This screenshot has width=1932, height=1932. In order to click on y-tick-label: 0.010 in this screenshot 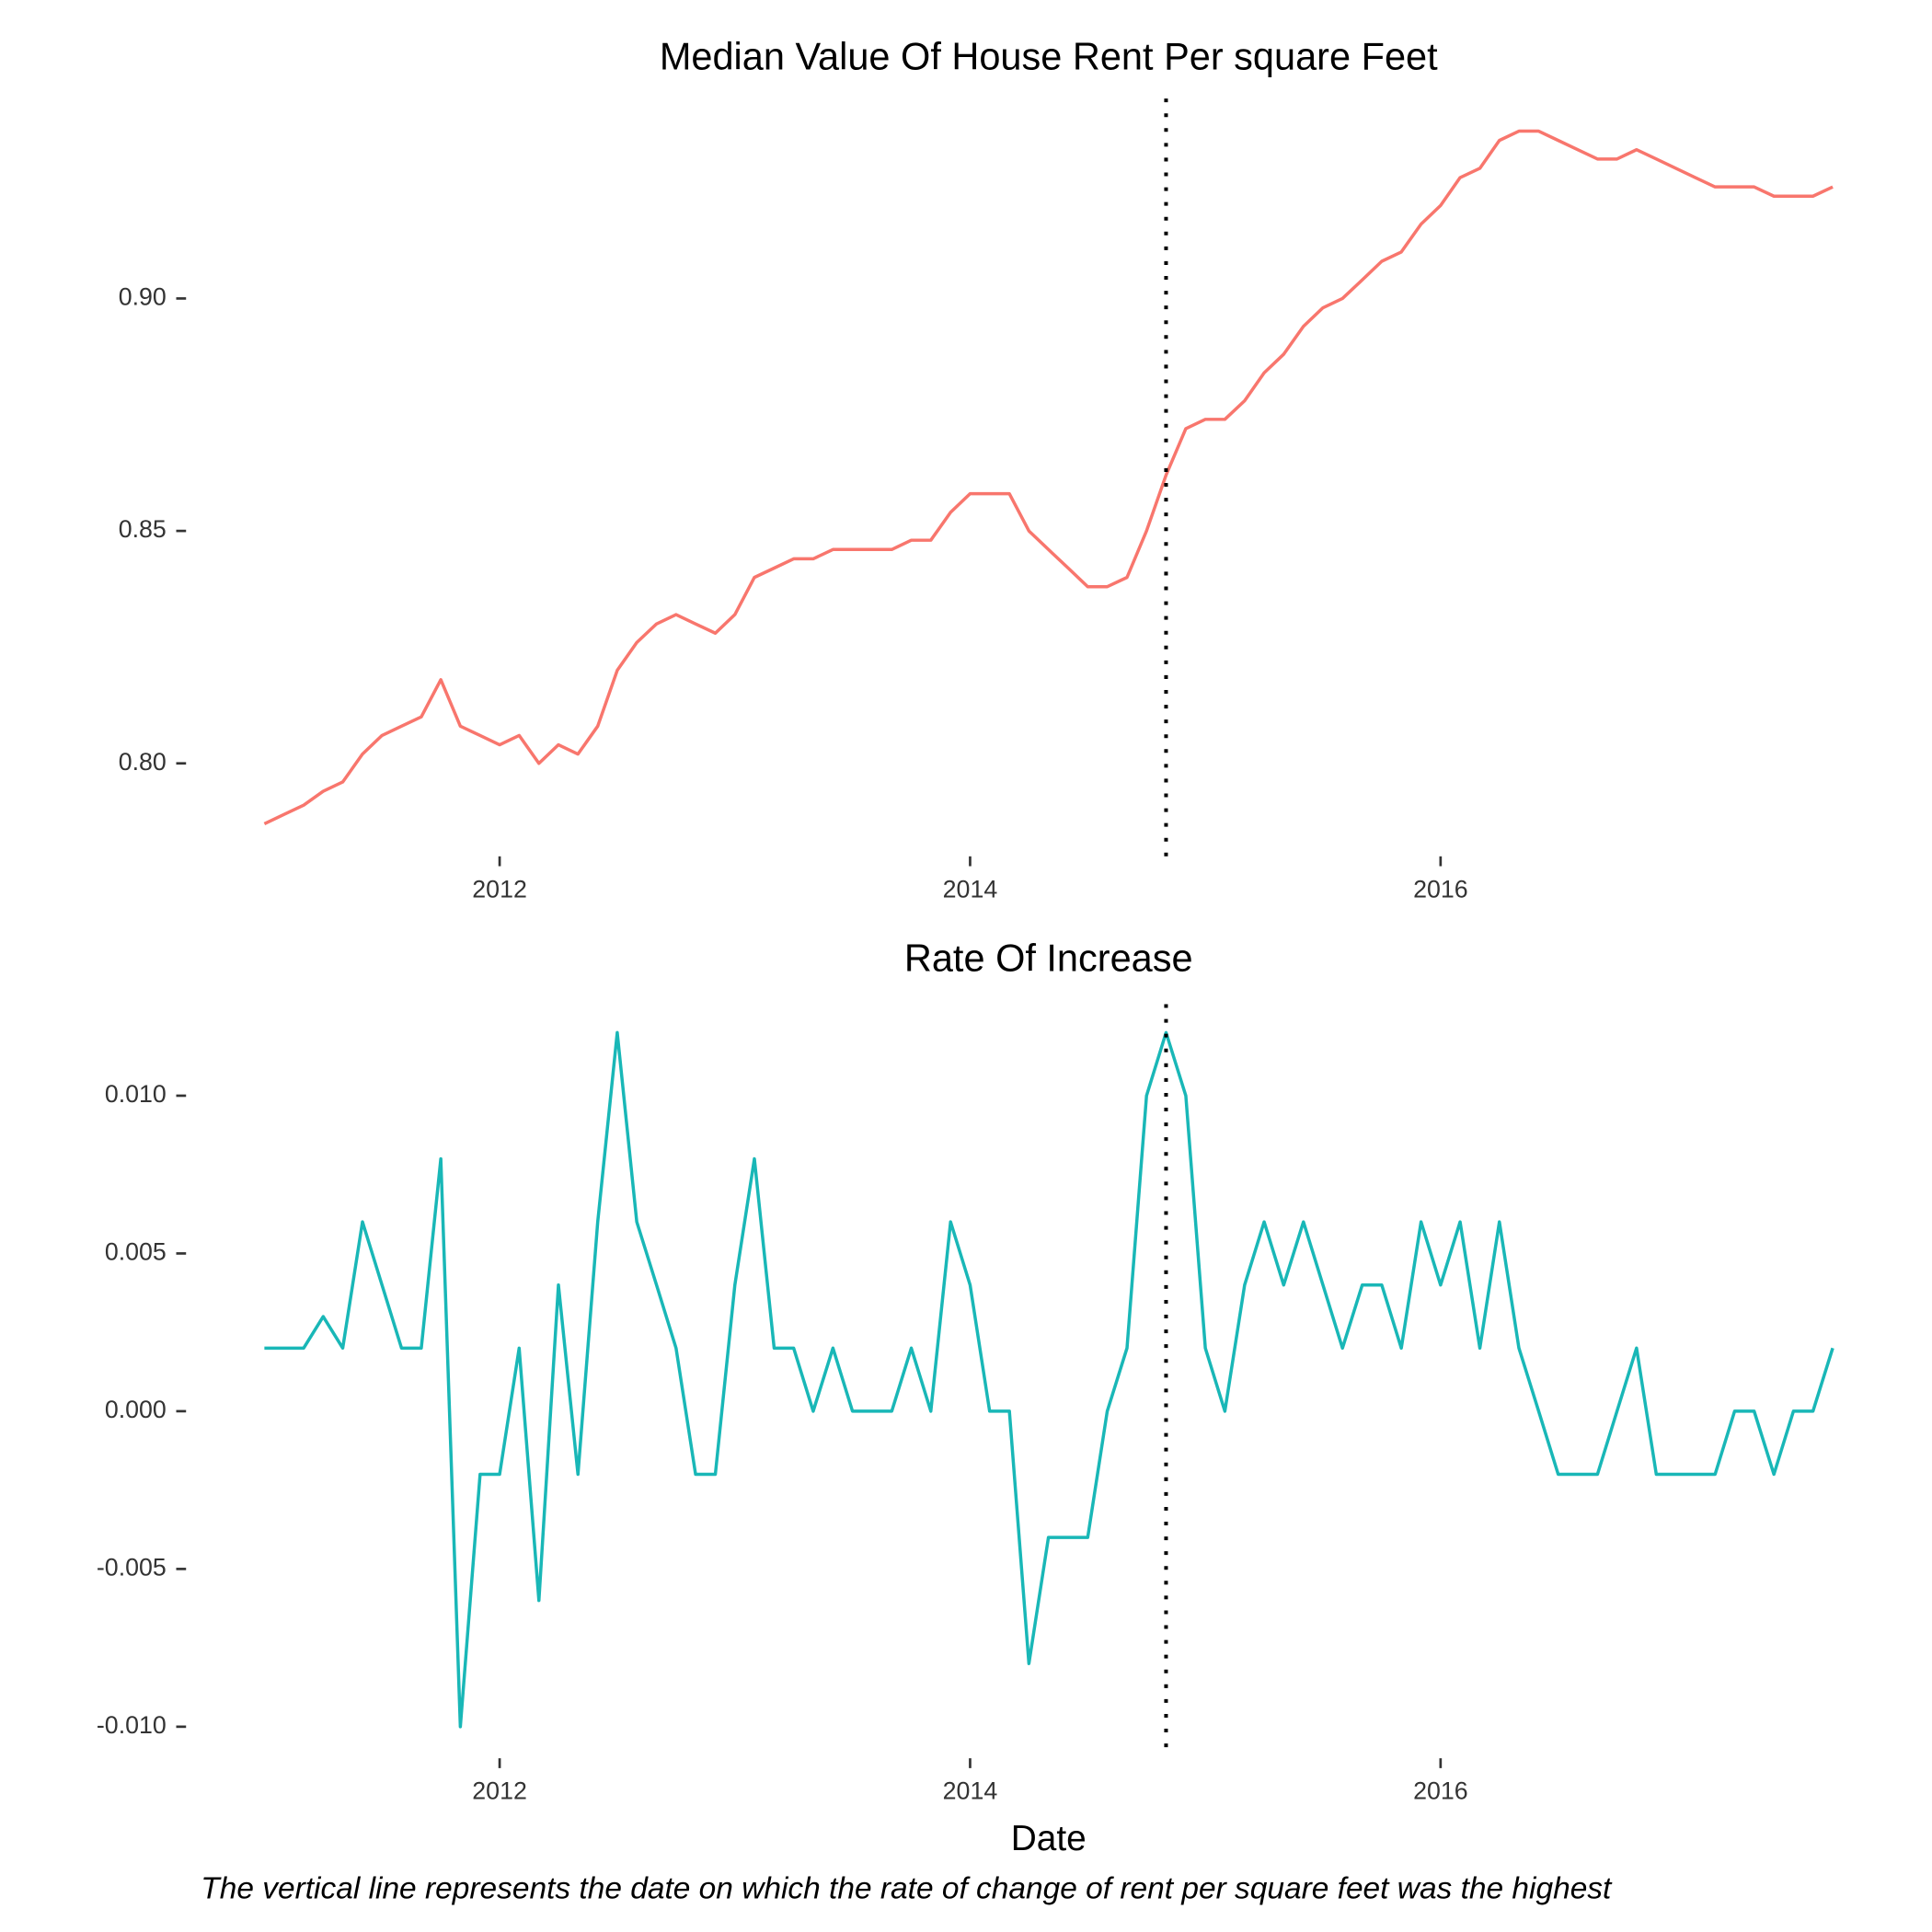, I will do `click(136, 1094)`.